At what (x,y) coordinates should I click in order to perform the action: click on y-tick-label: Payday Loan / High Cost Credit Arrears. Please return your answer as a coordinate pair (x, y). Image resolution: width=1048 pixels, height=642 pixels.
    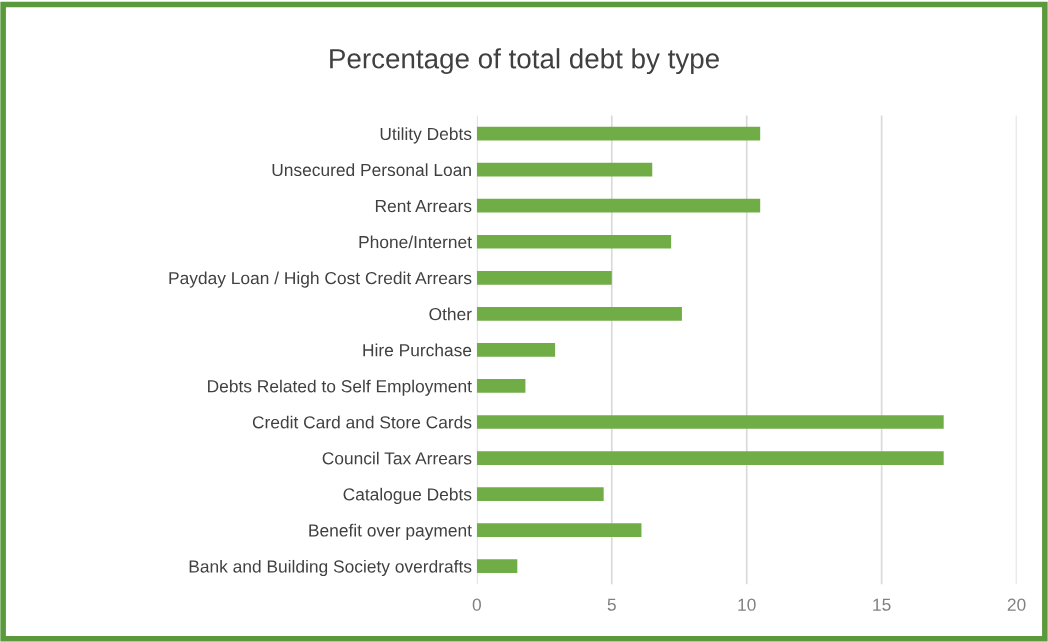
    Looking at the image, I should click on (320, 279).